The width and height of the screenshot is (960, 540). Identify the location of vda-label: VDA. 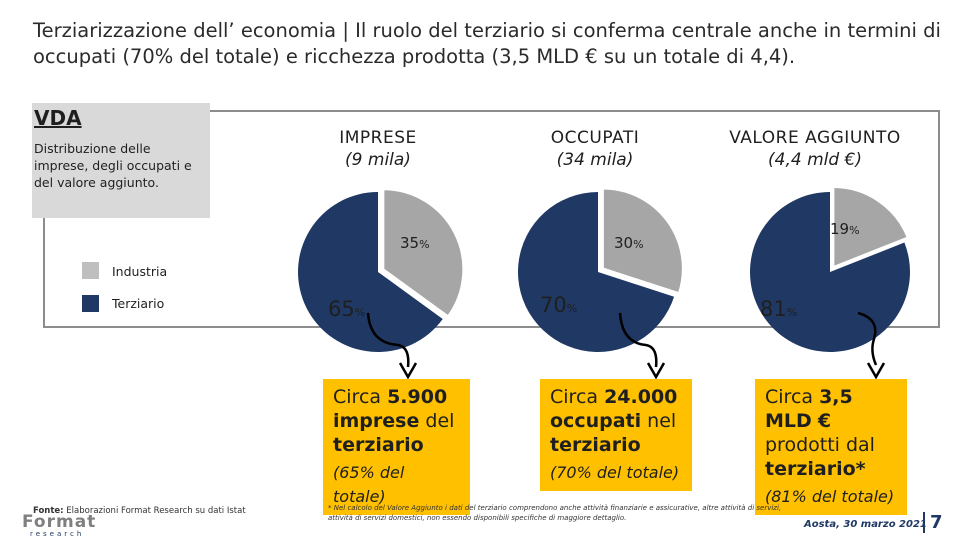
(58, 118).